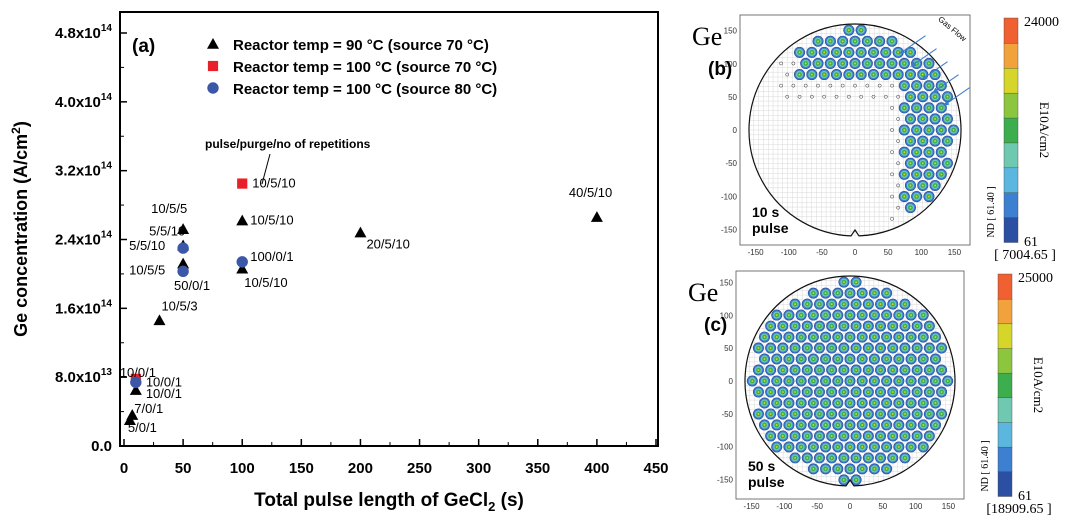 The height and width of the screenshot is (521, 1067). What do you see at coordinates (761, 466) in the screenshot?
I see `map-pulse-label: 50 s` at bounding box center [761, 466].